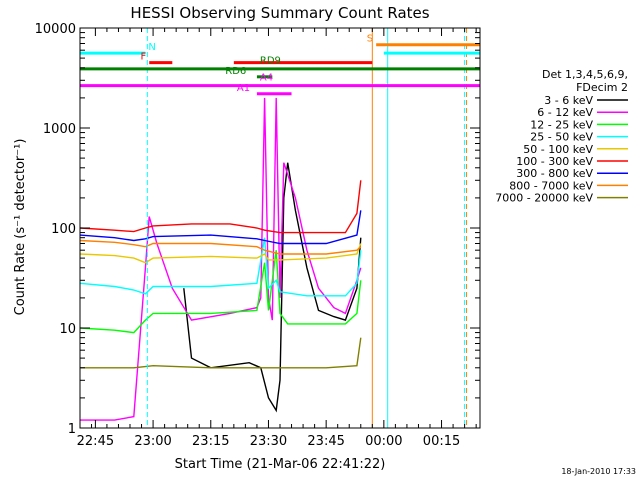 The image size is (640, 480). Describe the element at coordinates (210, 441) in the screenshot. I see `x-tick-label-3: 23:15` at that location.